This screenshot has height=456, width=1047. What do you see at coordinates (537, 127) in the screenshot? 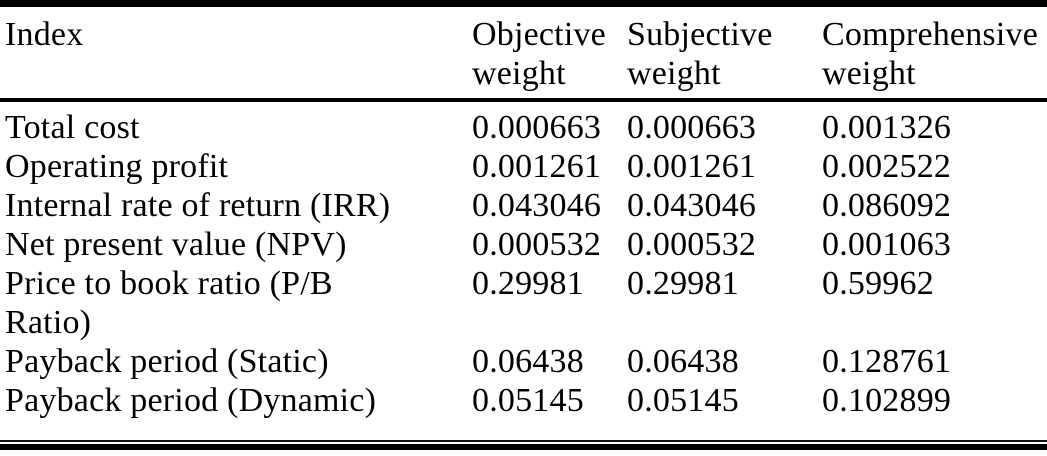
I see `objective-weight-value: 0.000663` at bounding box center [537, 127].